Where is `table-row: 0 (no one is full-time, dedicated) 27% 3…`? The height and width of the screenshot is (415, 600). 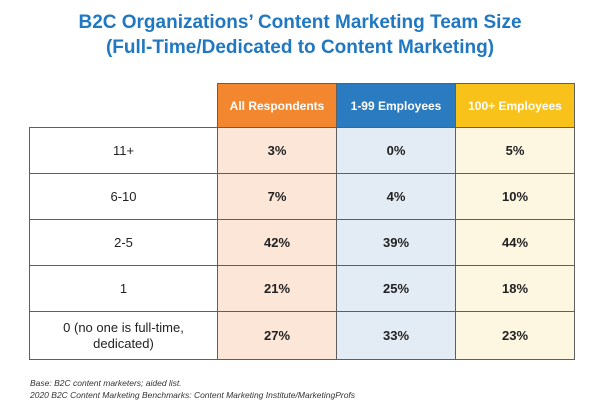 table-row: 0 (no one is full-time, dedicated) 27% 3… is located at coordinates (302, 335).